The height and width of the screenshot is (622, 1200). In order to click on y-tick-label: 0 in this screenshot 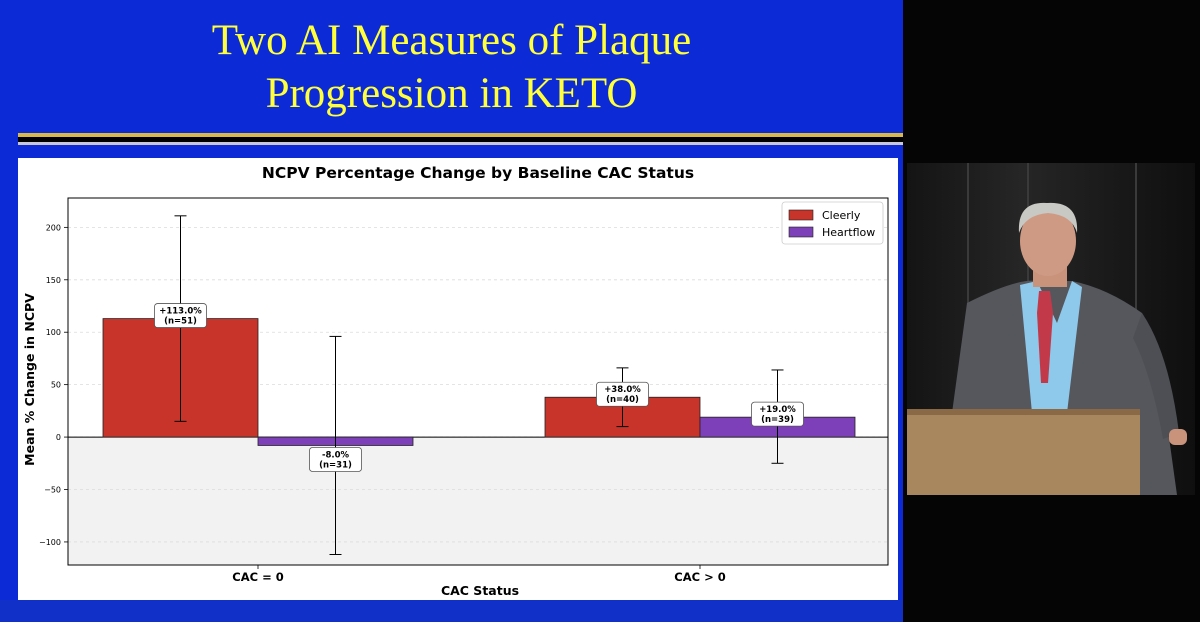, I will do `click(58, 437)`.